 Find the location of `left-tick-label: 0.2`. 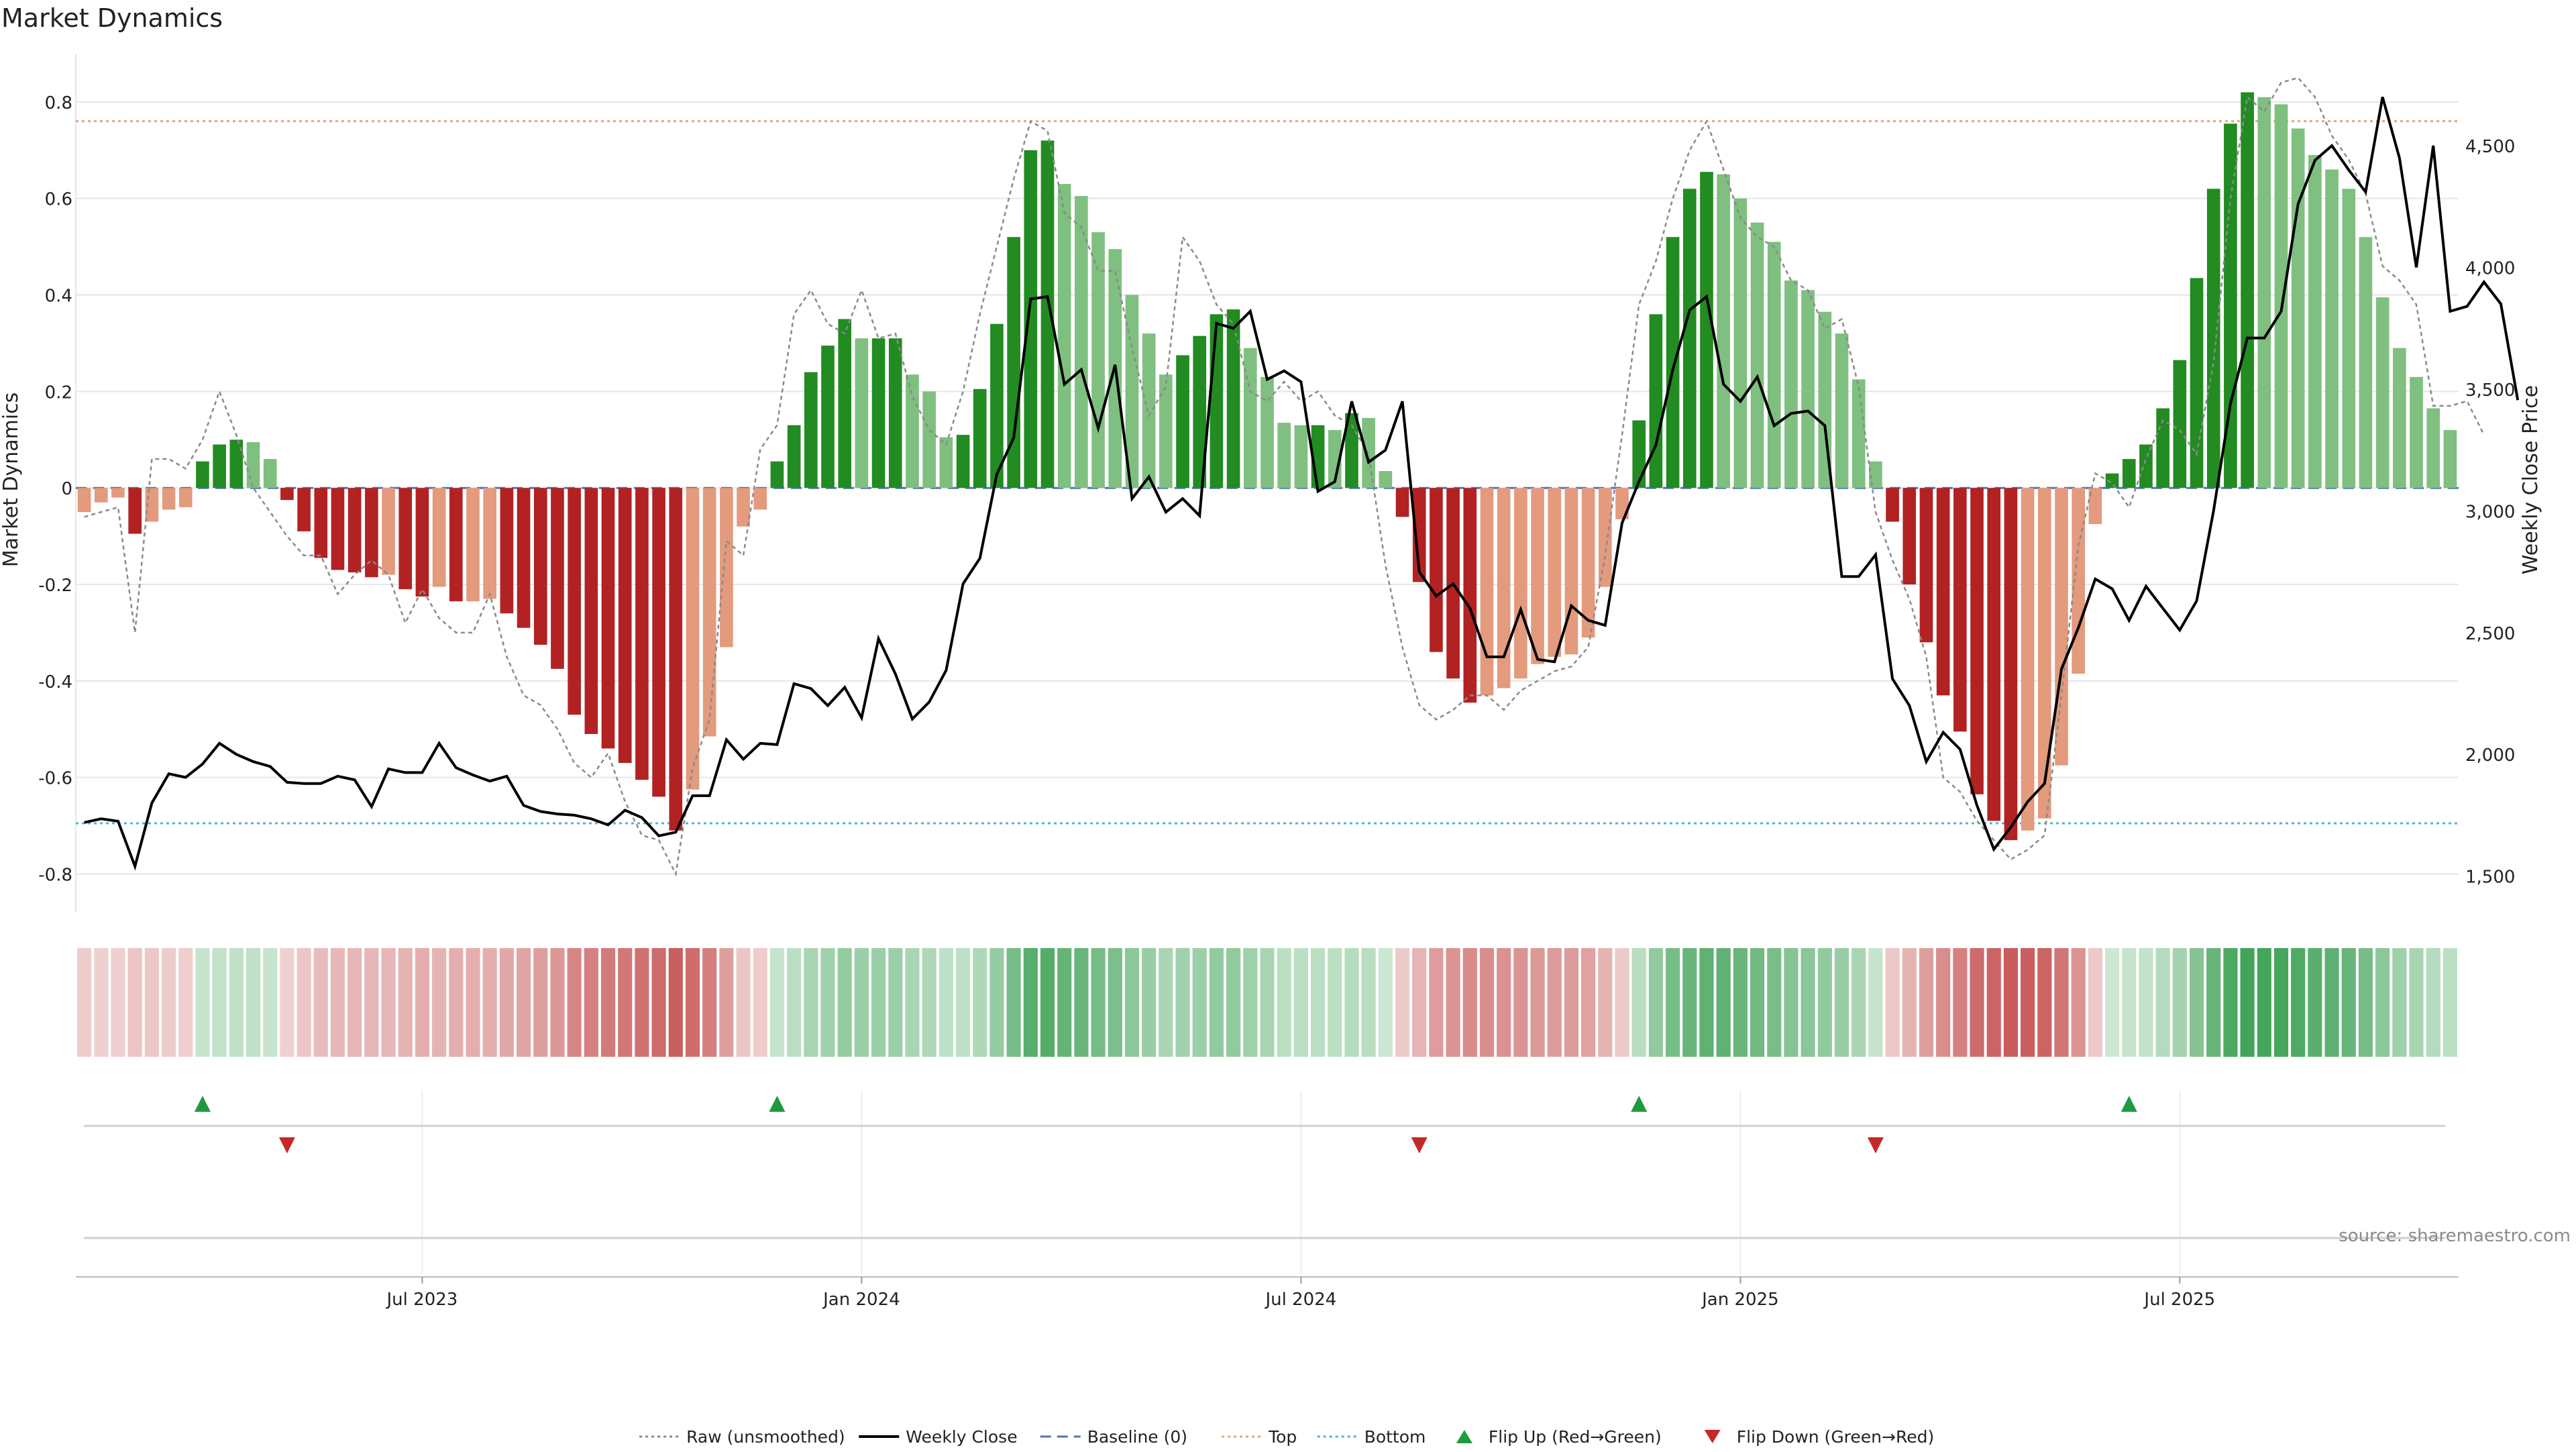

left-tick-label: 0.2 is located at coordinates (58, 393).